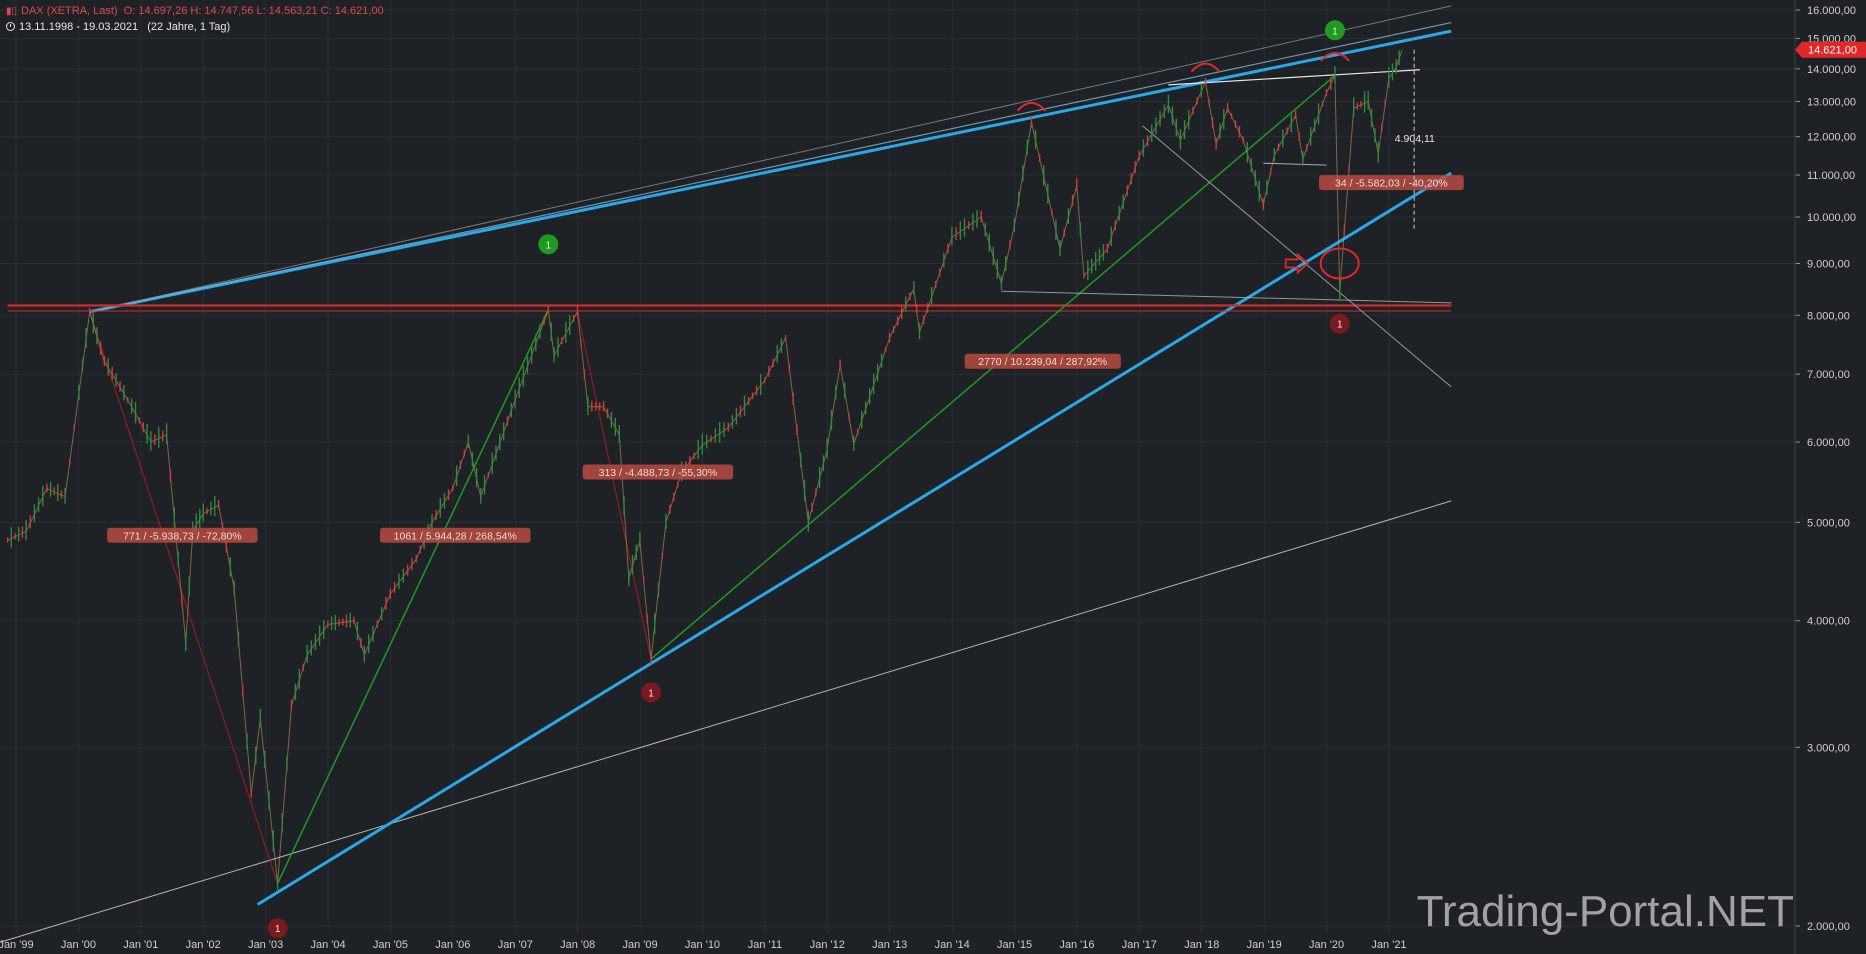 Image resolution: width=1866 pixels, height=954 pixels. What do you see at coordinates (1297, 263) in the screenshot?
I see `arrow-right-icon` at bounding box center [1297, 263].